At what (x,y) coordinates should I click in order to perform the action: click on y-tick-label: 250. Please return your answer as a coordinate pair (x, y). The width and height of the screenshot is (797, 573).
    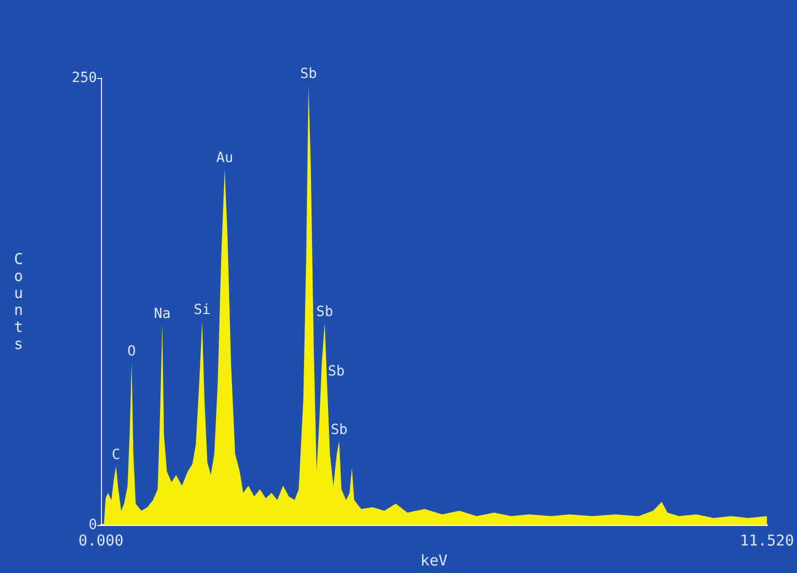
    Looking at the image, I should click on (84, 78).